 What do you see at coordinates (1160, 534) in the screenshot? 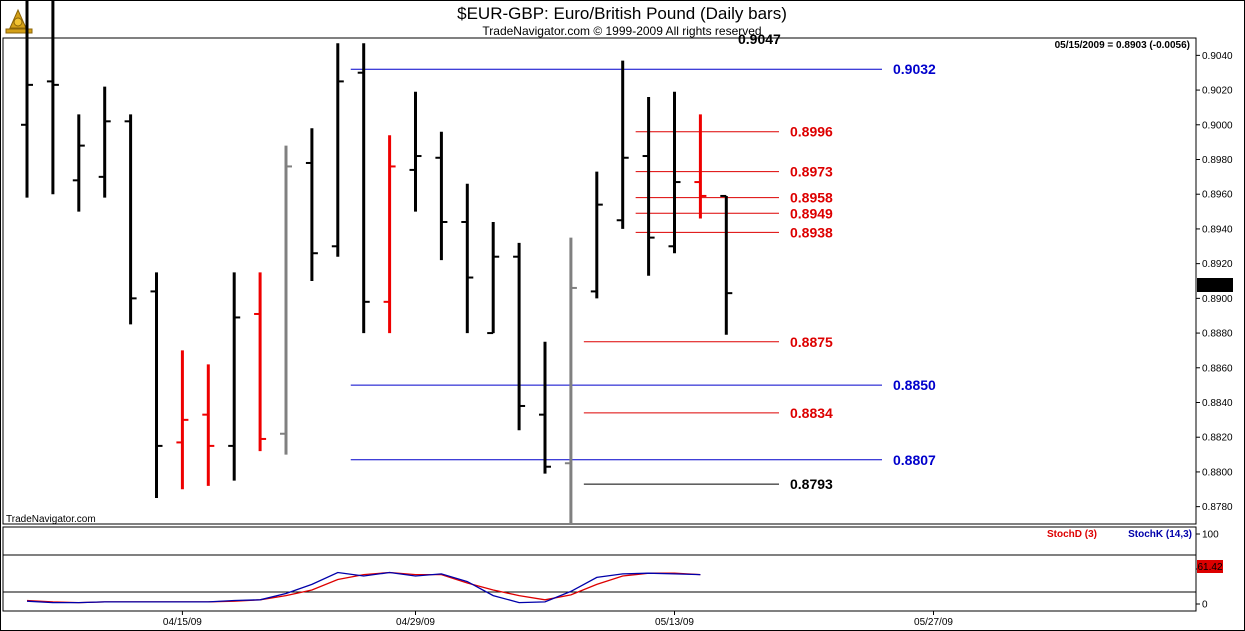
I see `legend-stochk: StochK (14,3)` at bounding box center [1160, 534].